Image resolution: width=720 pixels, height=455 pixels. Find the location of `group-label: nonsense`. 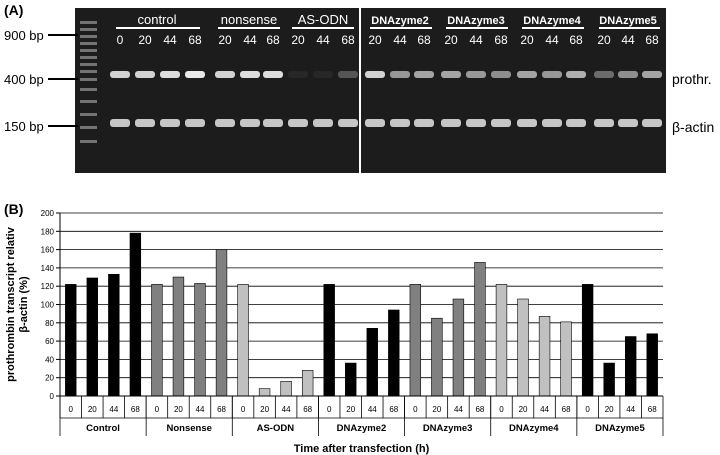

group-label: nonsense is located at coordinates (249, 19).